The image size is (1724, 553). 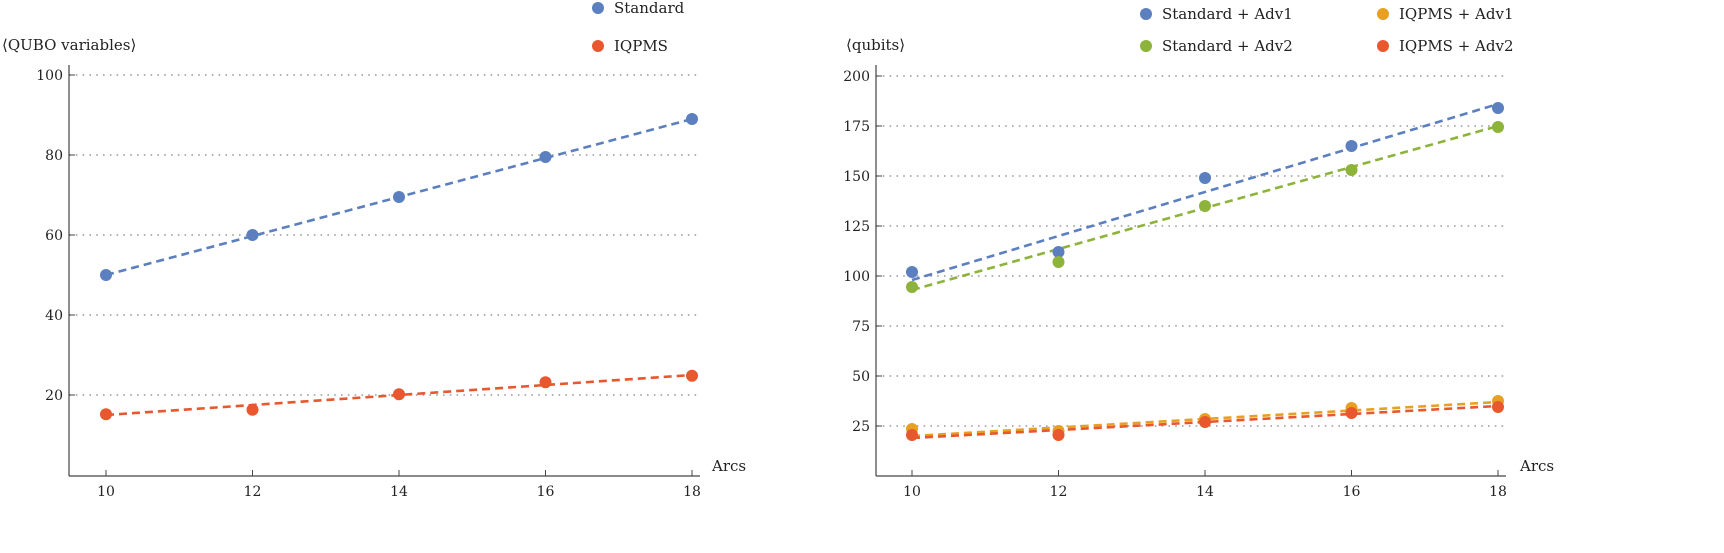 I want to click on y-tick-label: 40, so click(x=54, y=316).